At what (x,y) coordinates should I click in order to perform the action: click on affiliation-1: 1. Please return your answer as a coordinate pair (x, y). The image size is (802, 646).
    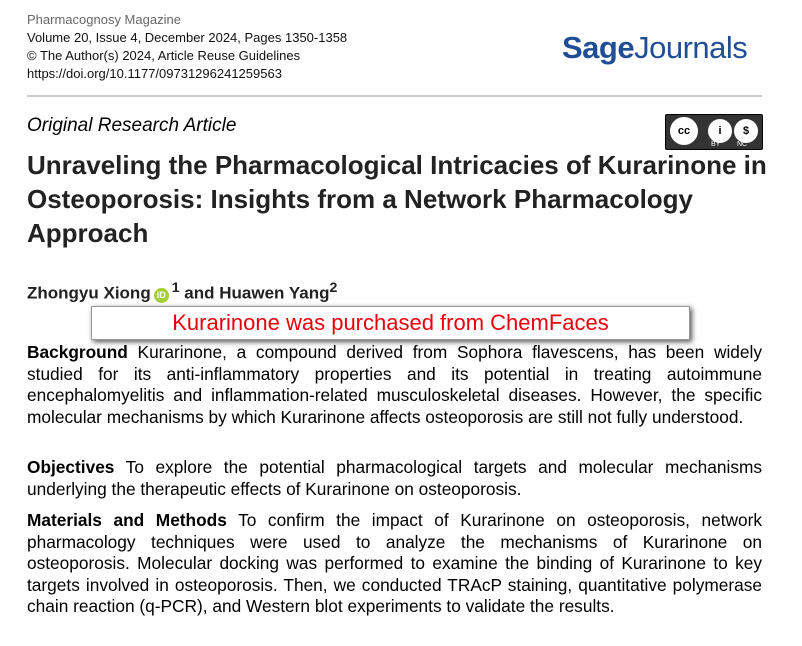
    Looking at the image, I should click on (175, 288).